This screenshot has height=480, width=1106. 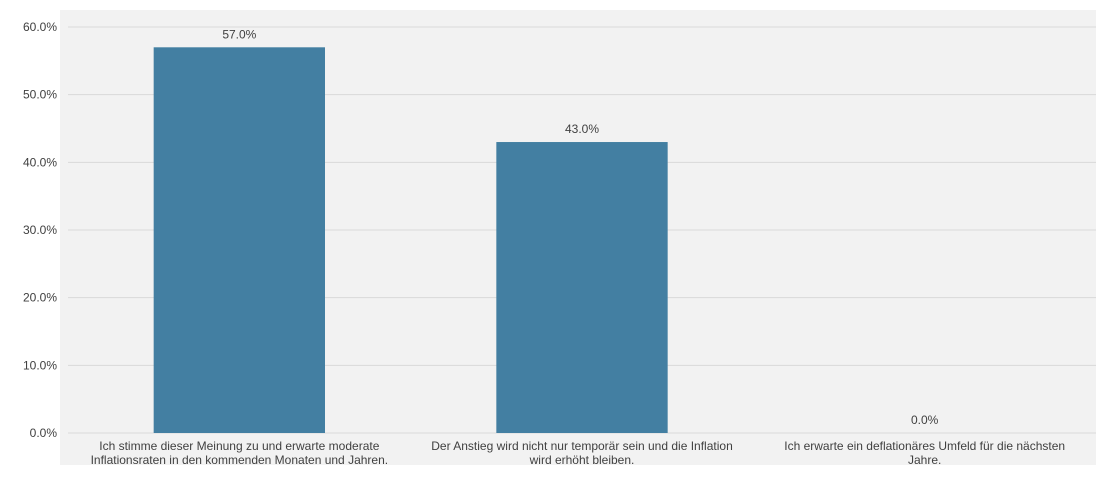 What do you see at coordinates (44, 433) in the screenshot?
I see `y-tick-label: 0.0%` at bounding box center [44, 433].